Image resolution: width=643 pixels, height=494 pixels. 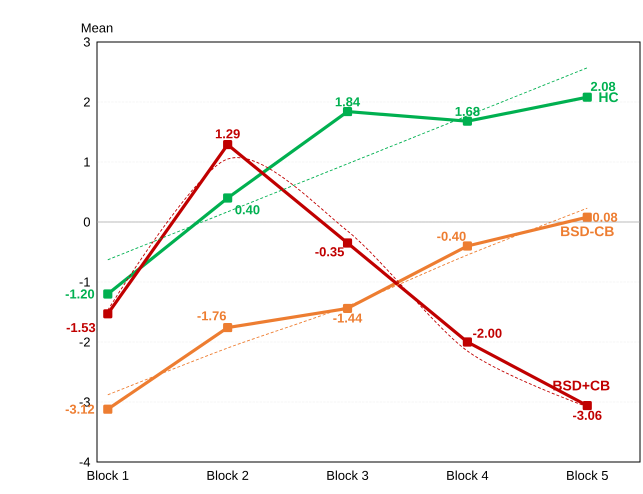 I want to click on data-label: 2.08, so click(x=603, y=87).